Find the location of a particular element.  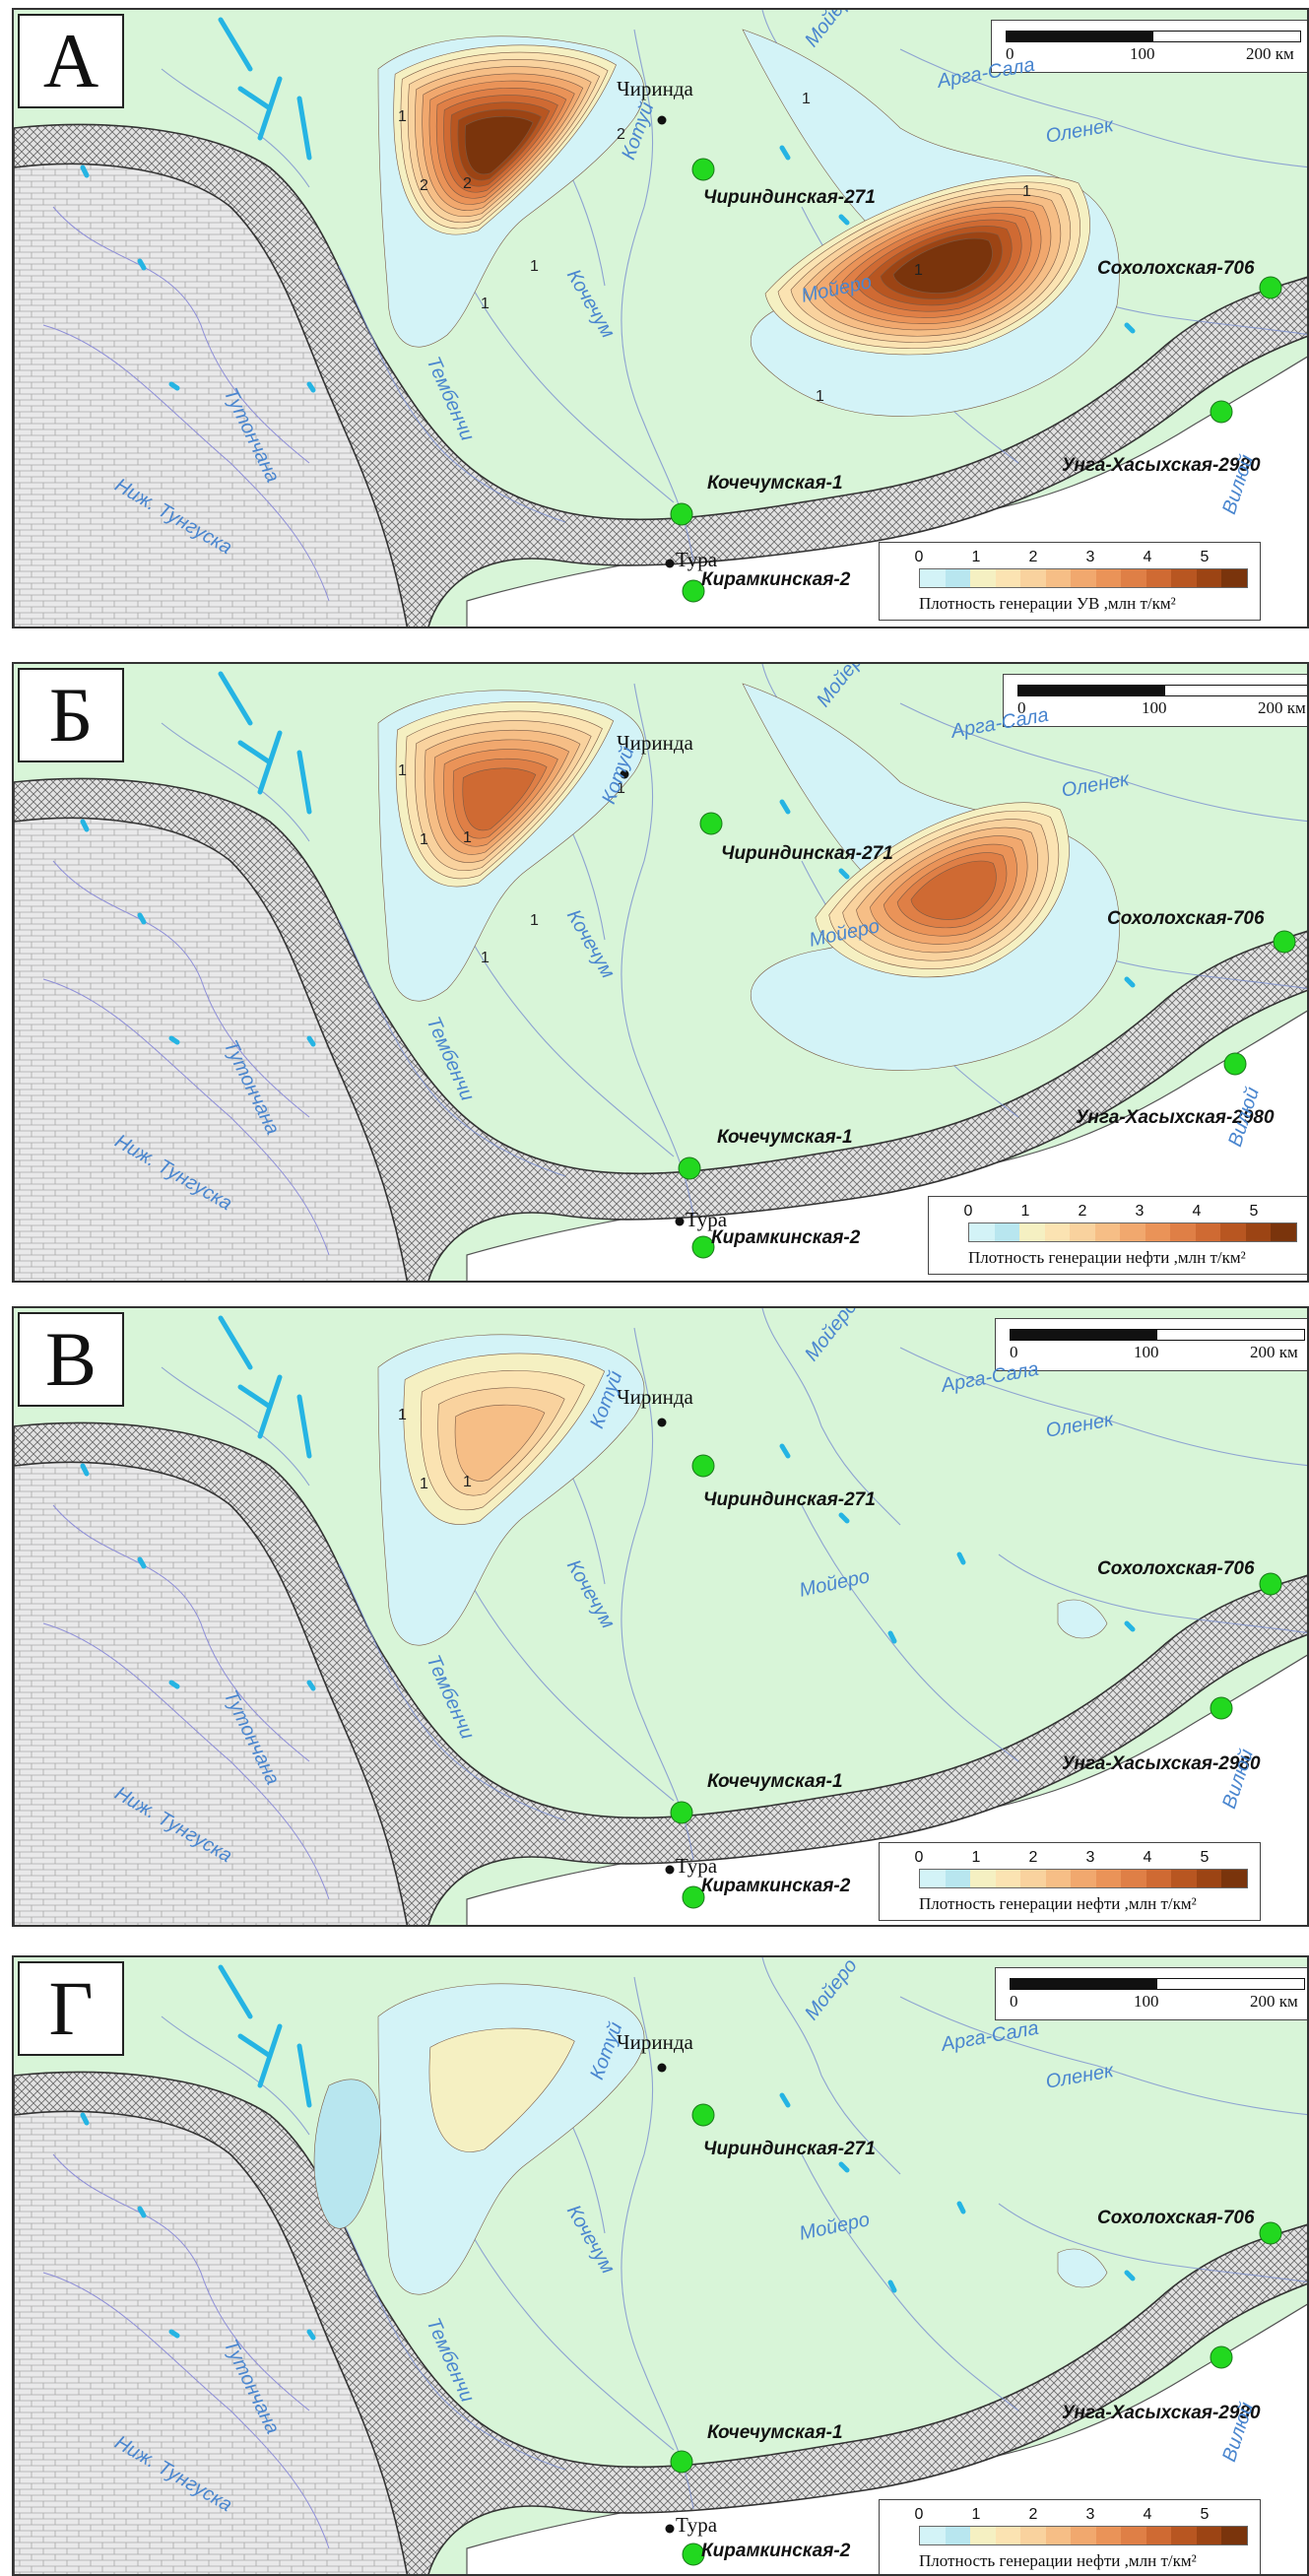

panel-letter: А is located at coordinates (71, 61).